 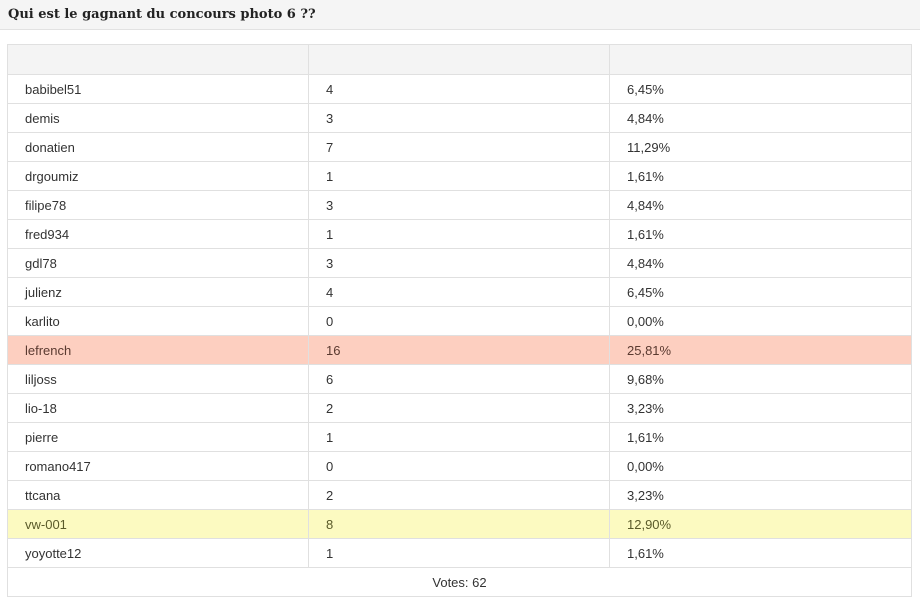 I want to click on participant-name-cell: drgoumiz, so click(x=158, y=176).